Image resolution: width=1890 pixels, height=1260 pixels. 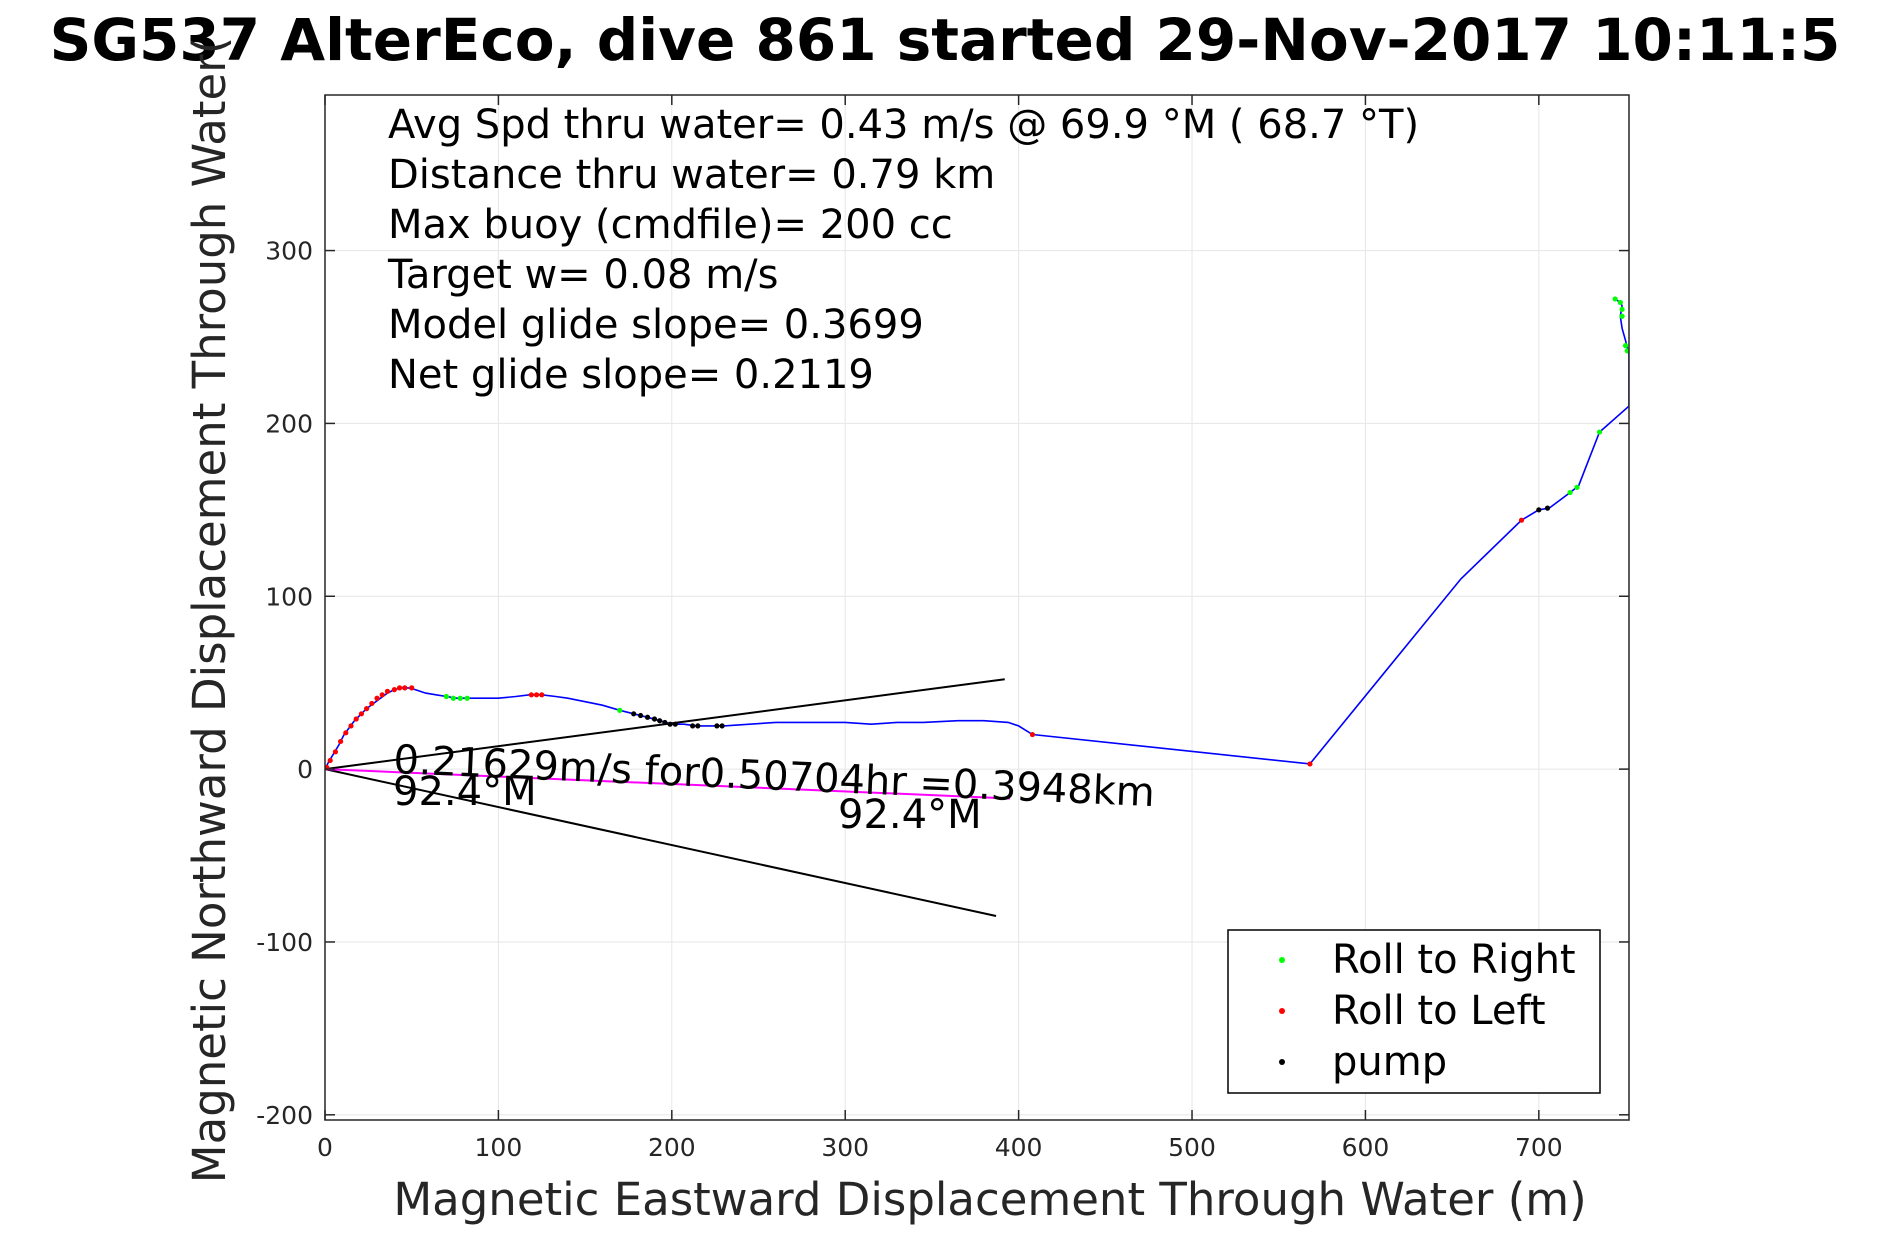 What do you see at coordinates (1282, 1011) in the screenshot?
I see `legend-marker-roll-left` at bounding box center [1282, 1011].